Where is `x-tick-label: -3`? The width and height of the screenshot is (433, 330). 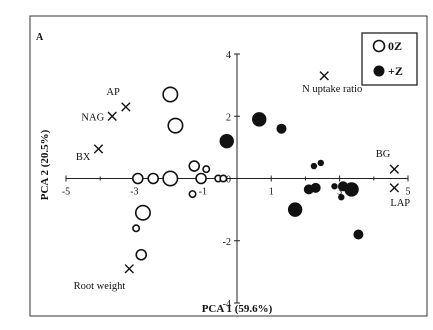 x-tick-label: -3 is located at coordinates (134, 192).